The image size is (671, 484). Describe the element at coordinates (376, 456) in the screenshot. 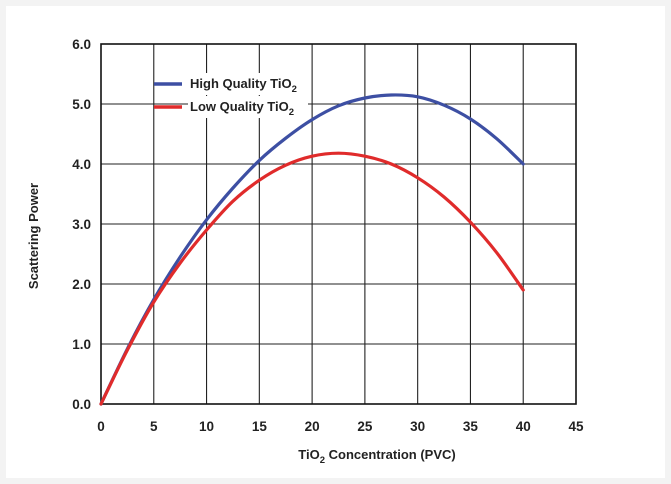

I see `x-axis-title: TiO2 Concentration (PVC)` at that location.